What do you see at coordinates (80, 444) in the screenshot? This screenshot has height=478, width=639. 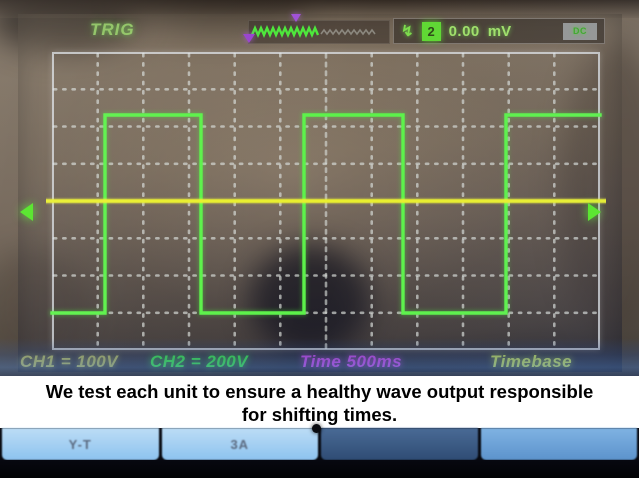 I see `softkey-1: Y-T` at bounding box center [80, 444].